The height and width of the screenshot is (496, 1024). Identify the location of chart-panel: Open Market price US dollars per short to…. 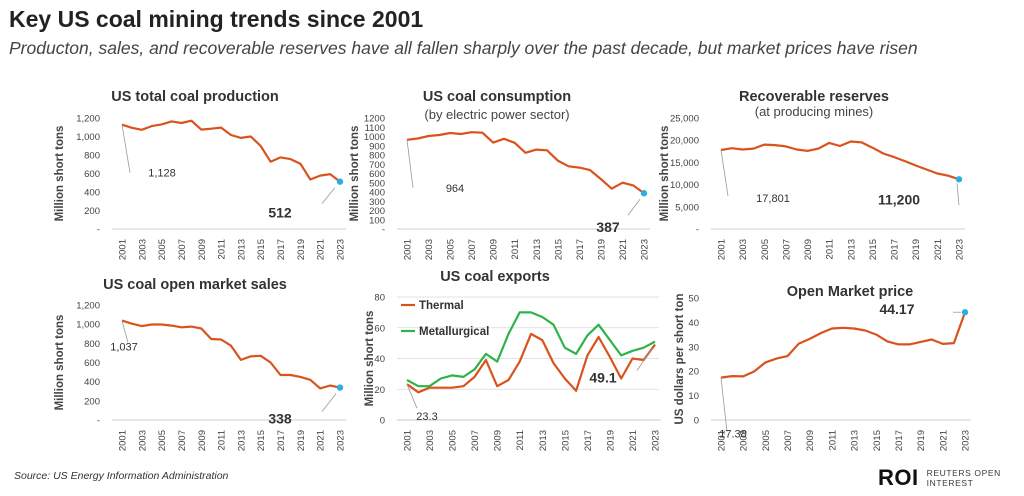
(823, 367).